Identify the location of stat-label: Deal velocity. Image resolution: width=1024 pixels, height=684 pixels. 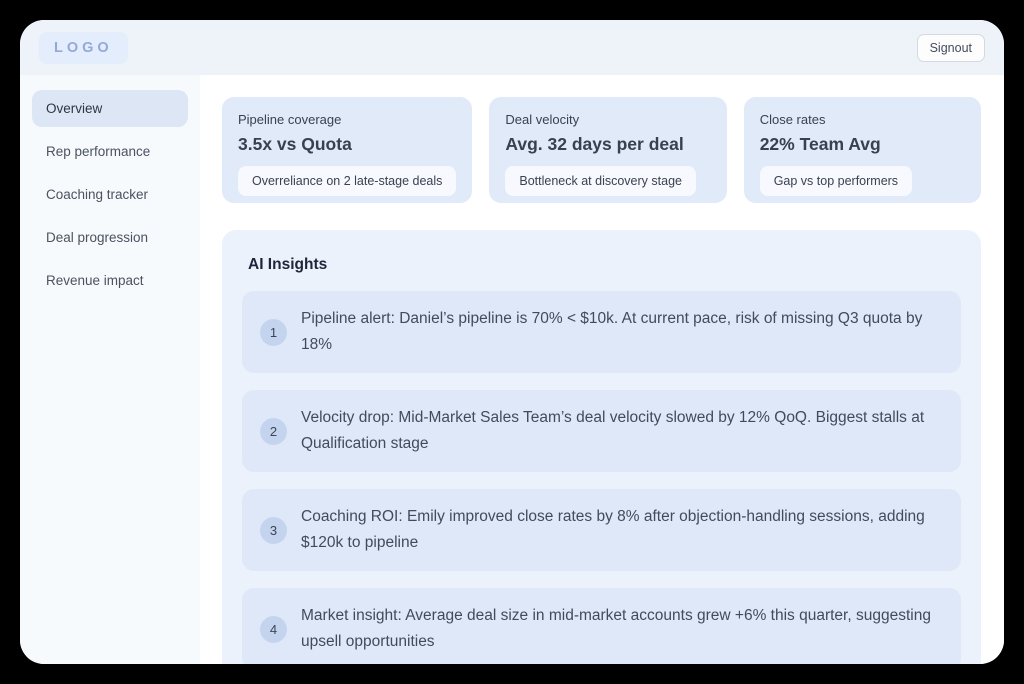
(542, 119).